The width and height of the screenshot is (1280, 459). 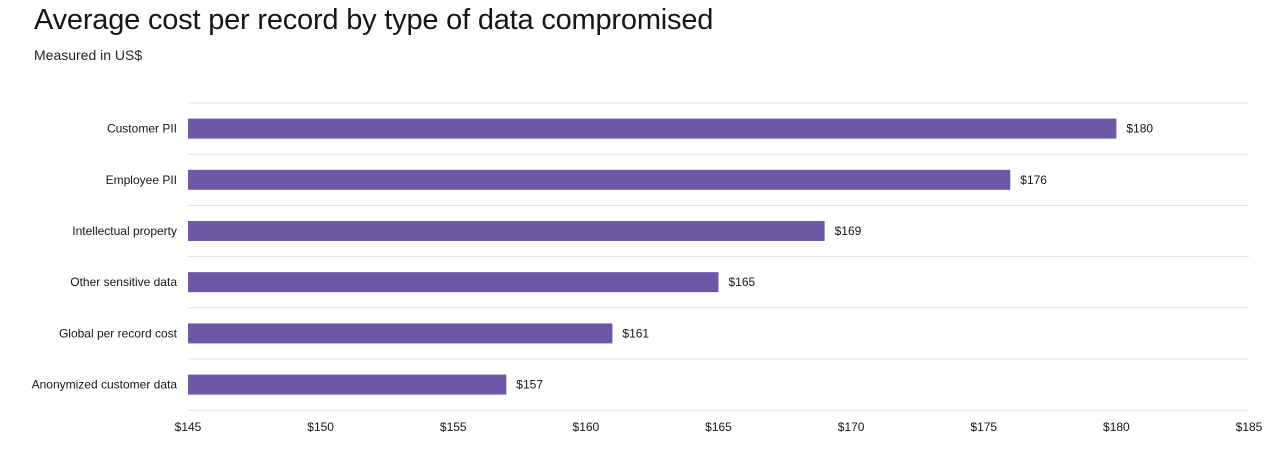 What do you see at coordinates (1249, 427) in the screenshot?
I see `x-tick-label: $185` at bounding box center [1249, 427].